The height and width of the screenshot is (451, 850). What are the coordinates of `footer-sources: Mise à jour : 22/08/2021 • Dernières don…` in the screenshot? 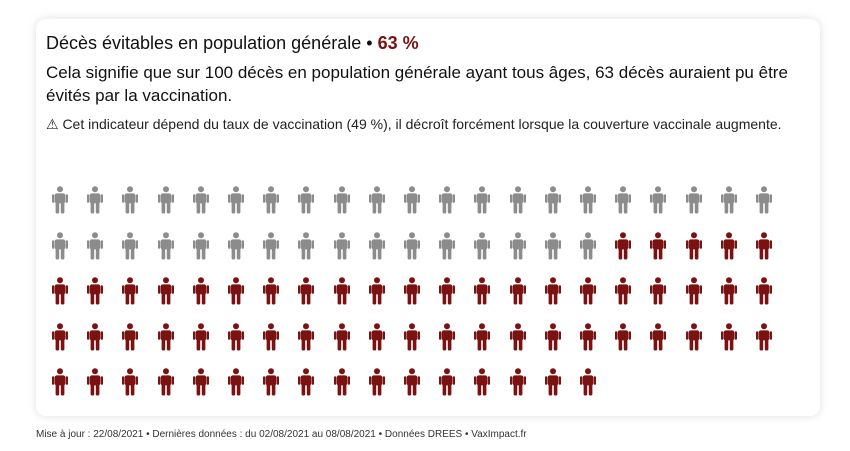 It's located at (281, 434).